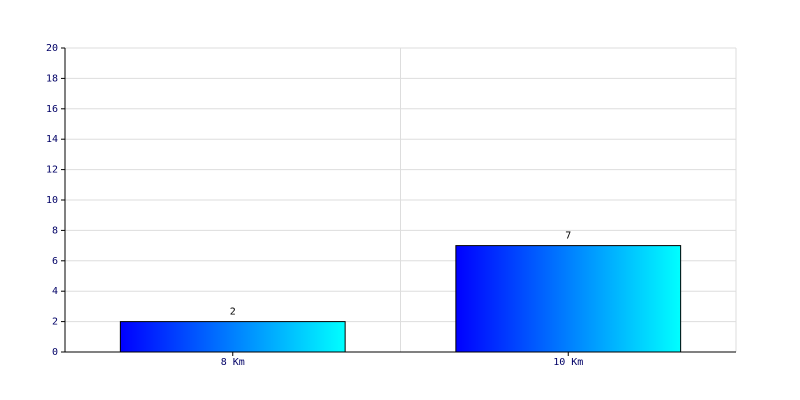  I want to click on y-tick-label: 16, so click(52, 109).